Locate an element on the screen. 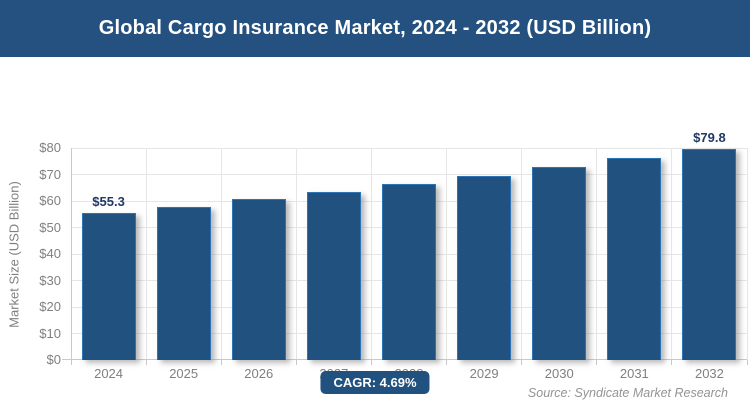  bar-2031 is located at coordinates (634, 259).